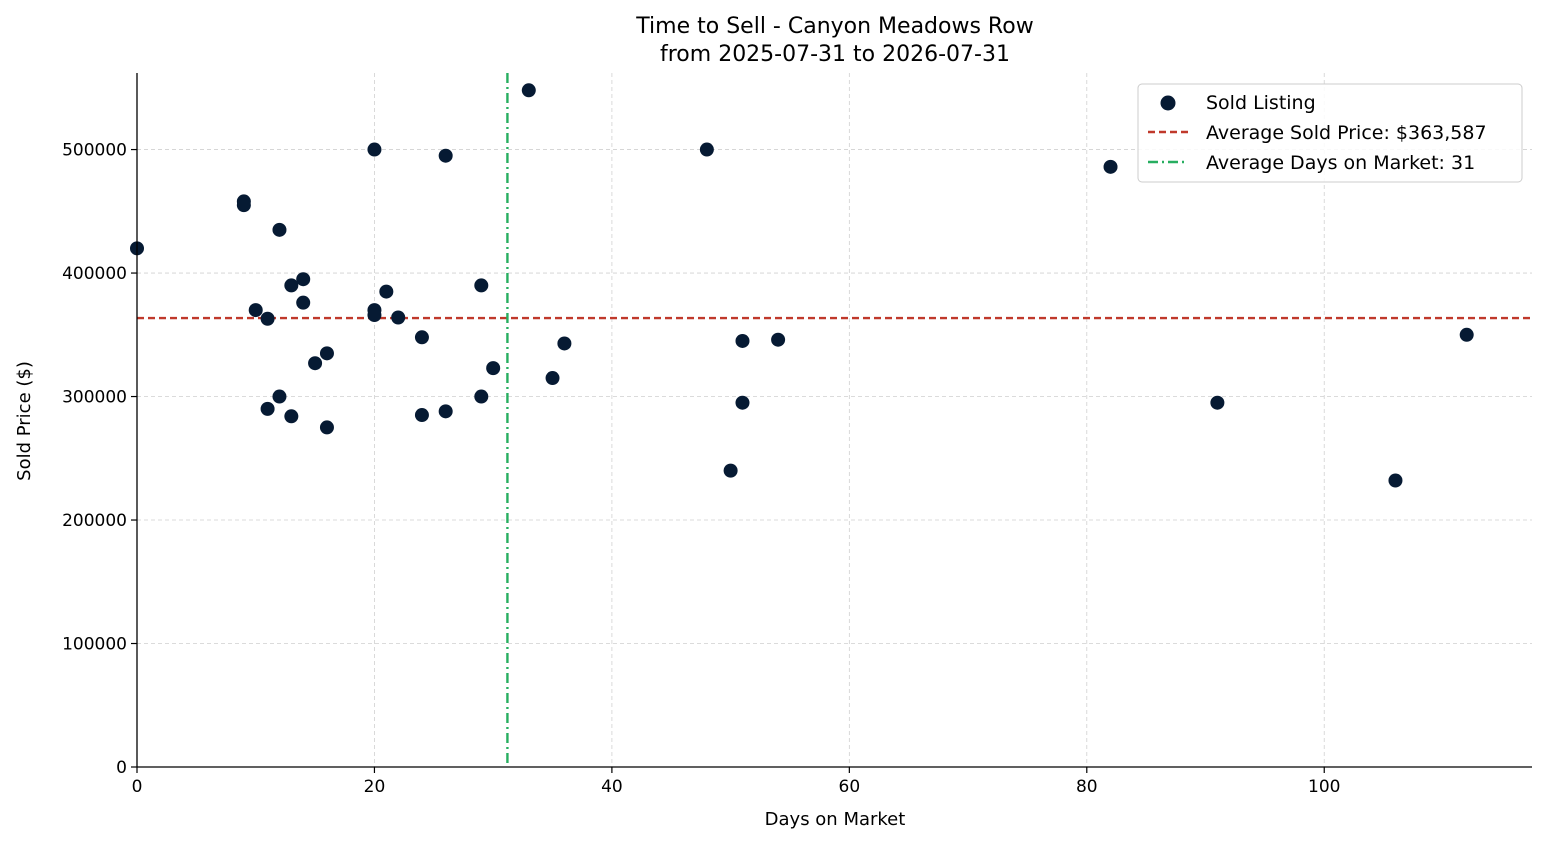  Describe the element at coordinates (99, 459) in the screenshot. I see `y-ticks: 0 100000 200000 300000 400000 500000` at that location.